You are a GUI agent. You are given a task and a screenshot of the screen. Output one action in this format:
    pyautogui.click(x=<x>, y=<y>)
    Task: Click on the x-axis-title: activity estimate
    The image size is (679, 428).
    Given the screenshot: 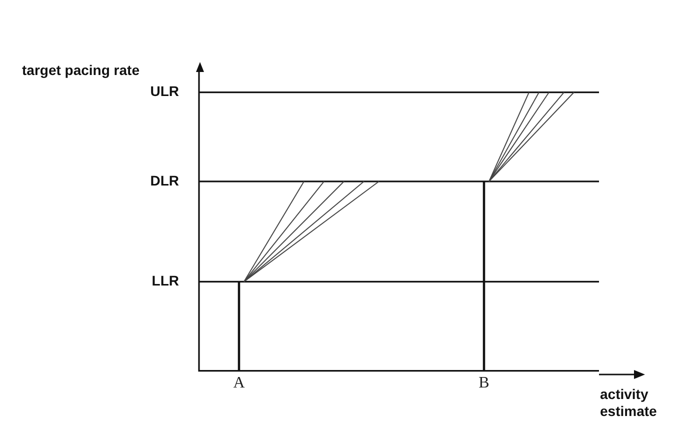 What is the action you would take?
    pyautogui.click(x=629, y=403)
    